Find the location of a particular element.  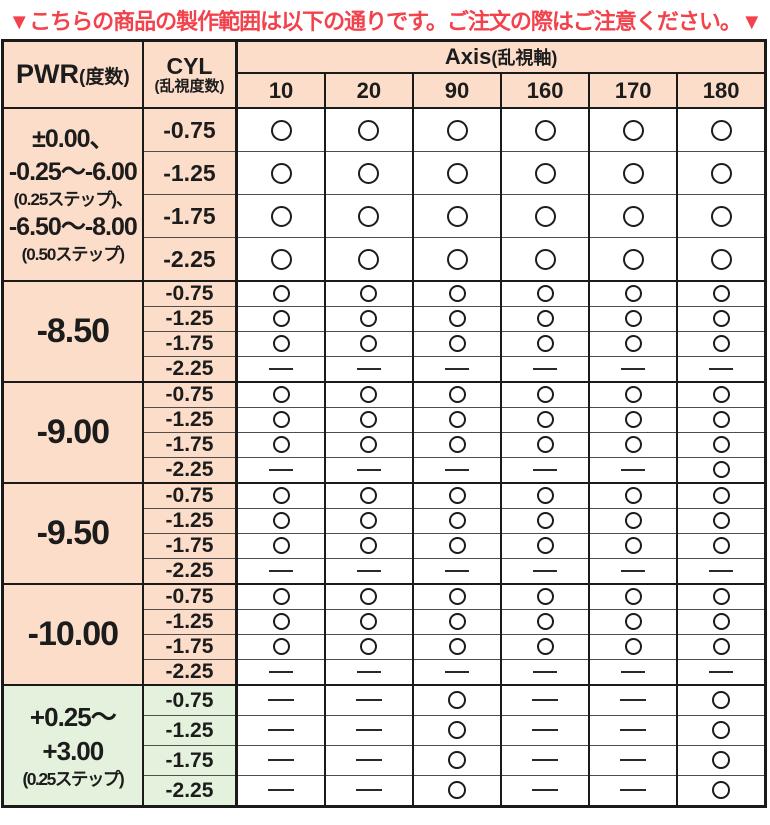

table-row: -10.00 -0.75 is located at coordinates (384, 634).